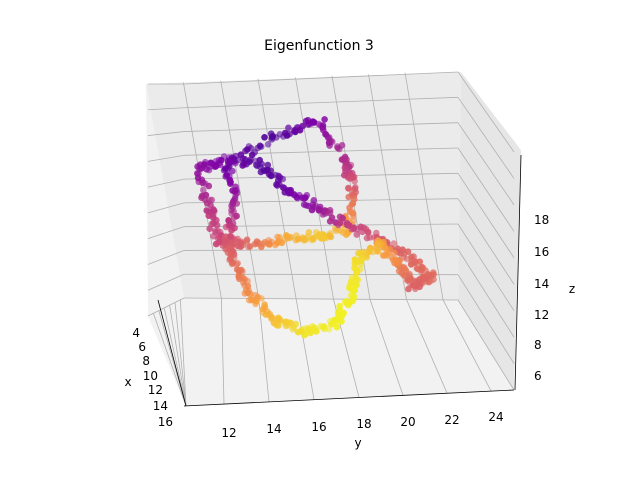 This screenshot has height=480, width=640. Describe the element at coordinates (407, 422) in the screenshot. I see `y-tick-label: 20` at that location.